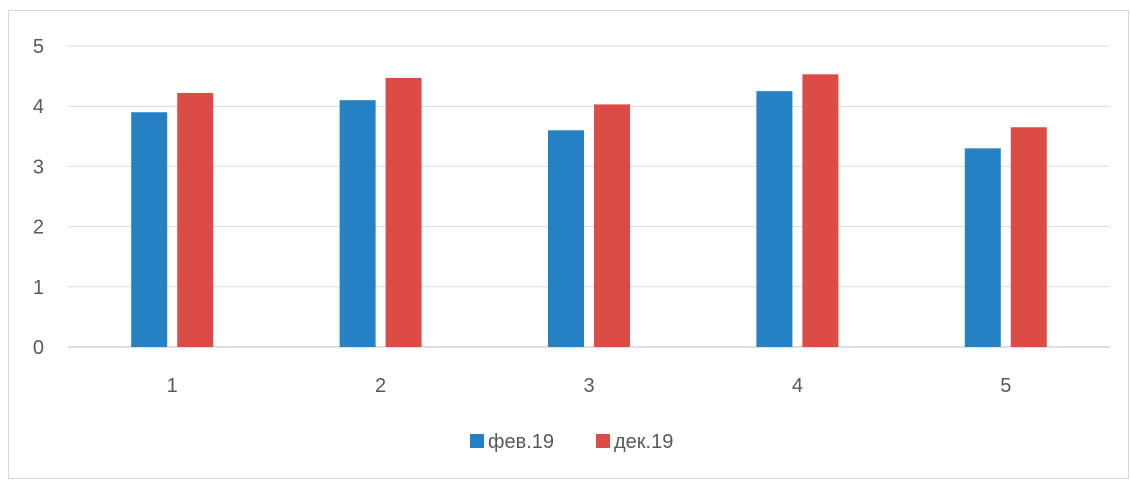  What do you see at coordinates (38, 167) in the screenshot?
I see `y-tick-label: 3` at bounding box center [38, 167].